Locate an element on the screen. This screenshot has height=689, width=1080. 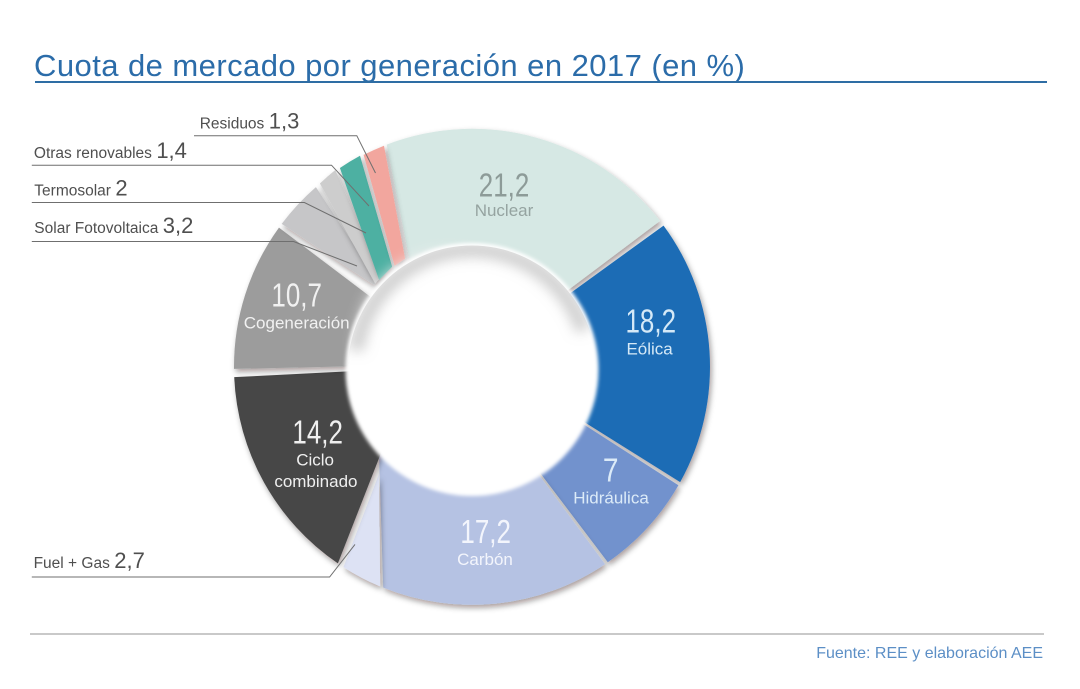
svg-text: Hidráulica is located at coordinates (611, 498).